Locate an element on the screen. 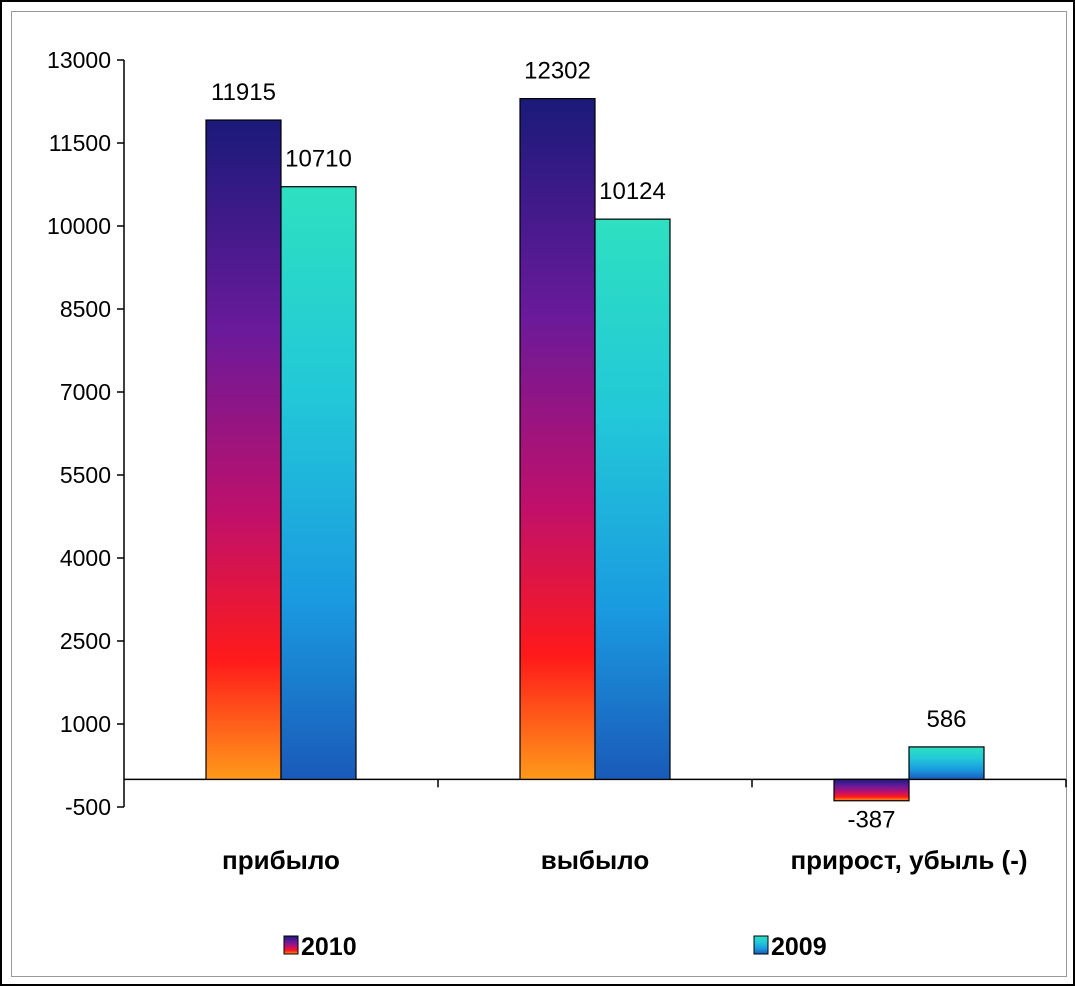 The width and height of the screenshot is (1075, 986). y-tick-label: -500 is located at coordinates (88, 807).